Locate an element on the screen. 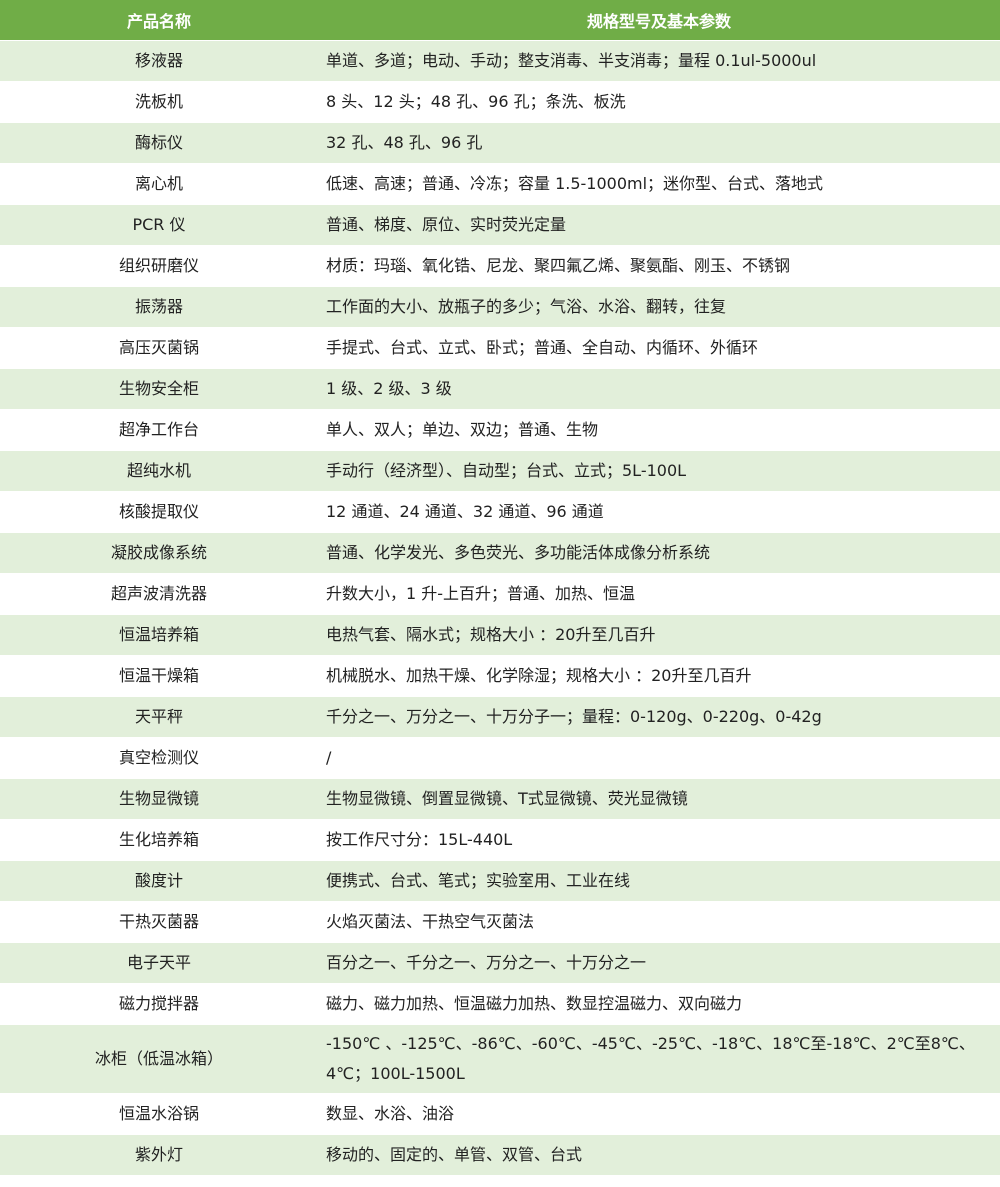 This screenshot has height=1187, width=1000. spec-cell: 移动的、固定的、单管、双管、台式 is located at coordinates (659, 1155).